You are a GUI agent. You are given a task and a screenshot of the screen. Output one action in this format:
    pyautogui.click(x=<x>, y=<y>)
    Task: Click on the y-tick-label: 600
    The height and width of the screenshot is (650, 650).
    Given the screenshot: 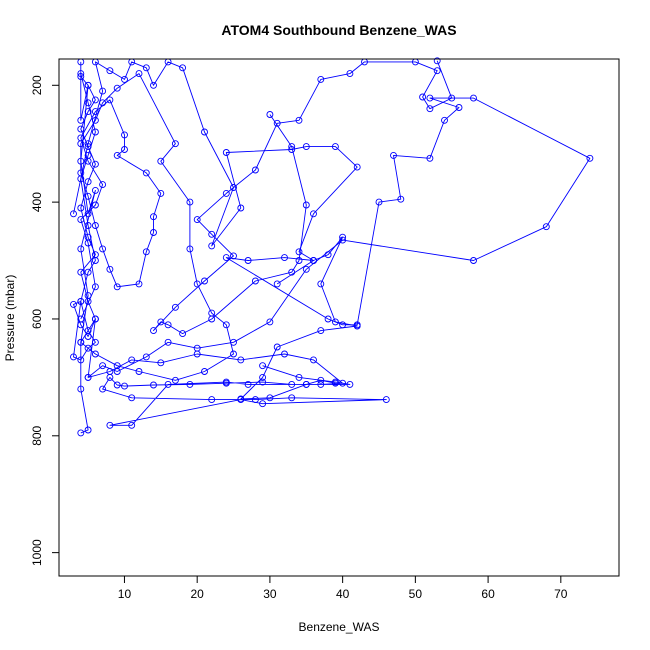 What is the action you would take?
    pyautogui.click(x=37, y=319)
    